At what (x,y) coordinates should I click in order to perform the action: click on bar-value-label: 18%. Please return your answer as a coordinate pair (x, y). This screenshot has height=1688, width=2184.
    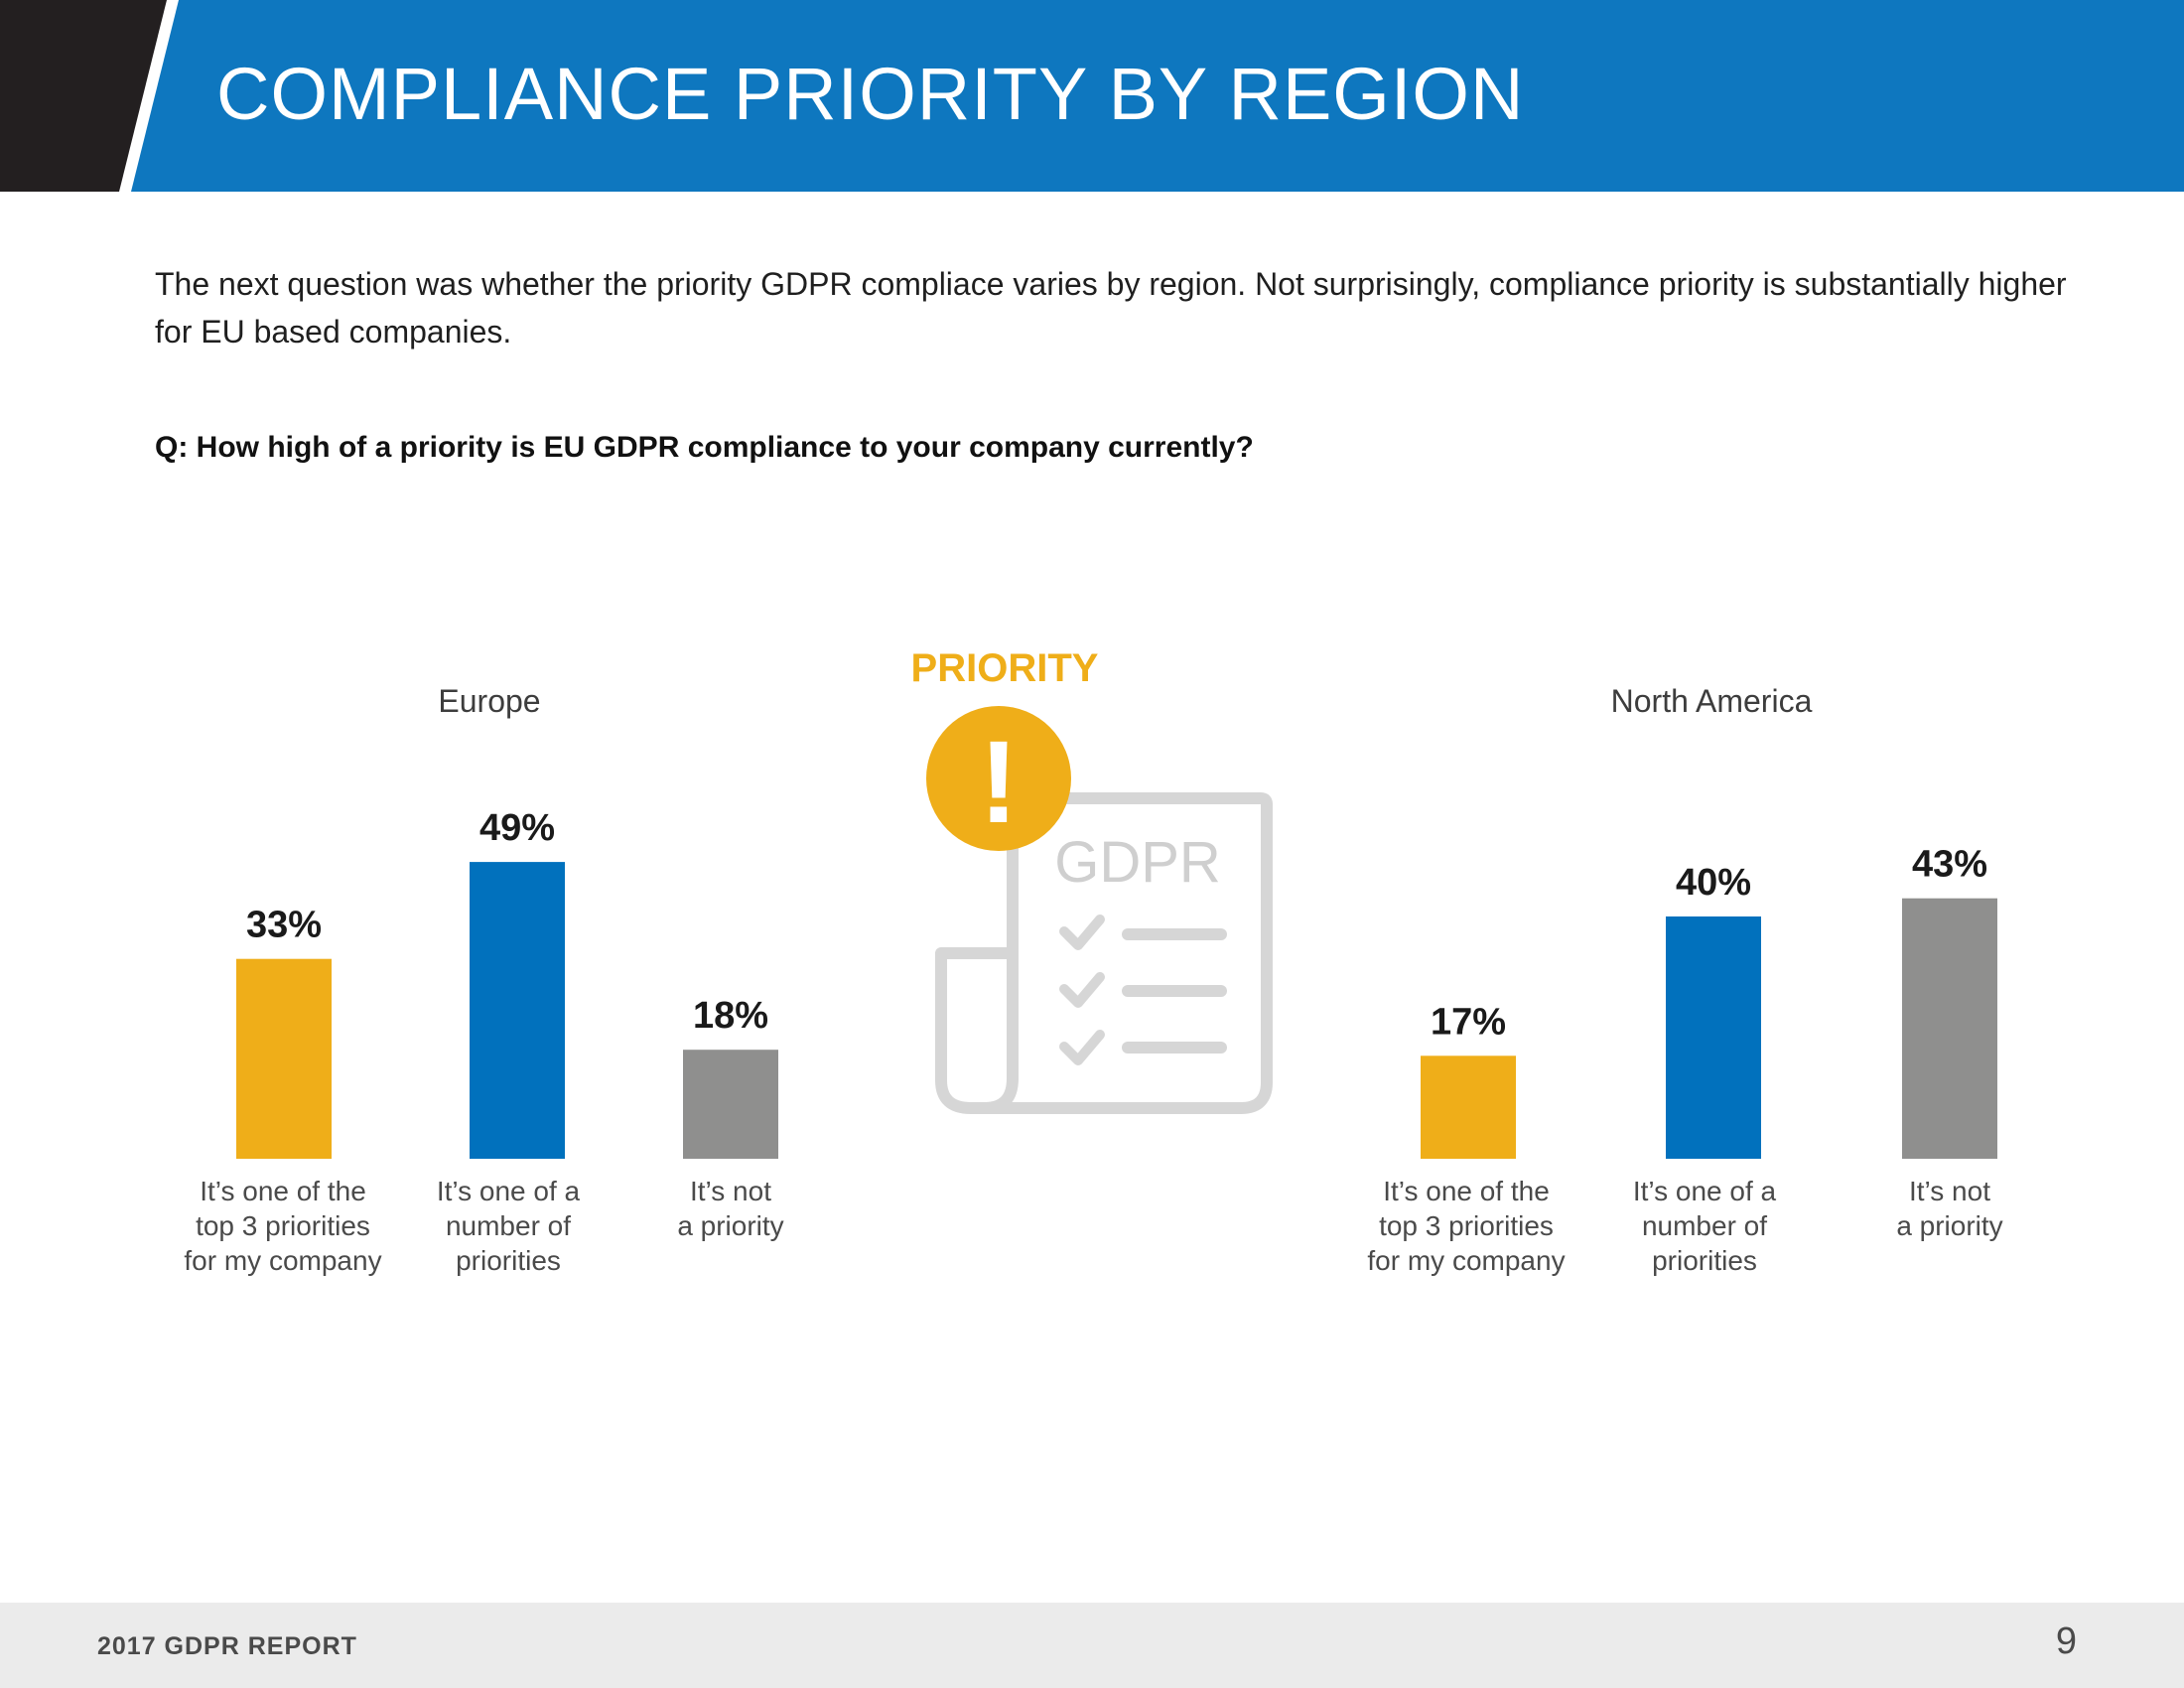
    Looking at the image, I should click on (730, 1016).